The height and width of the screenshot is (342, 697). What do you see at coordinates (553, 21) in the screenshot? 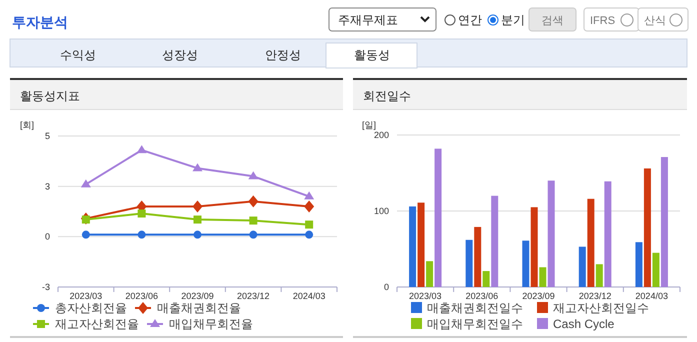
I see `text: 검색` at bounding box center [553, 21].